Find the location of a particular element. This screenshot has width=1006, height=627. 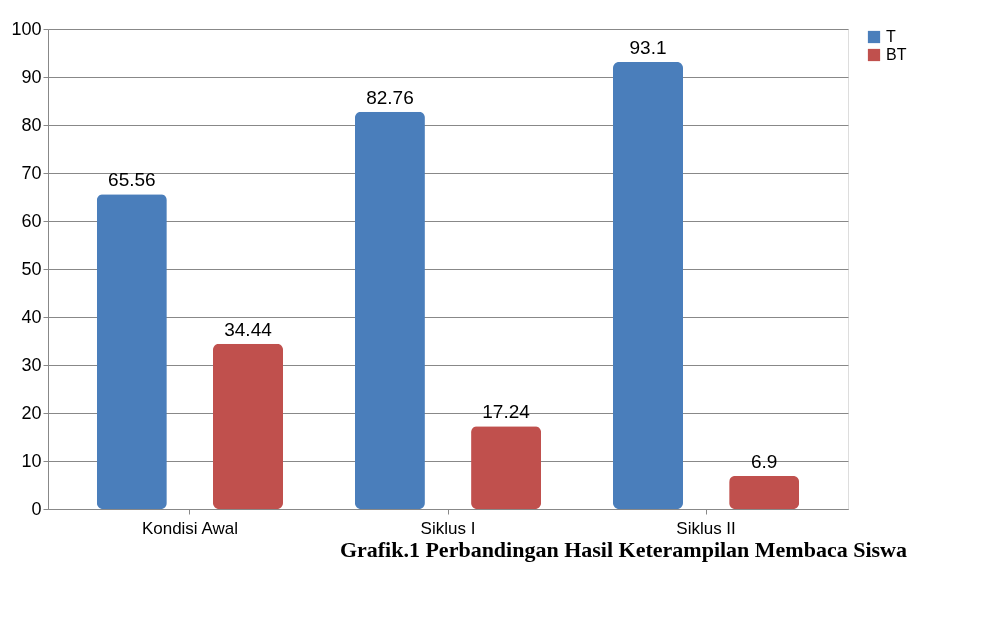

y-tick-label: 60 is located at coordinates (31, 220).